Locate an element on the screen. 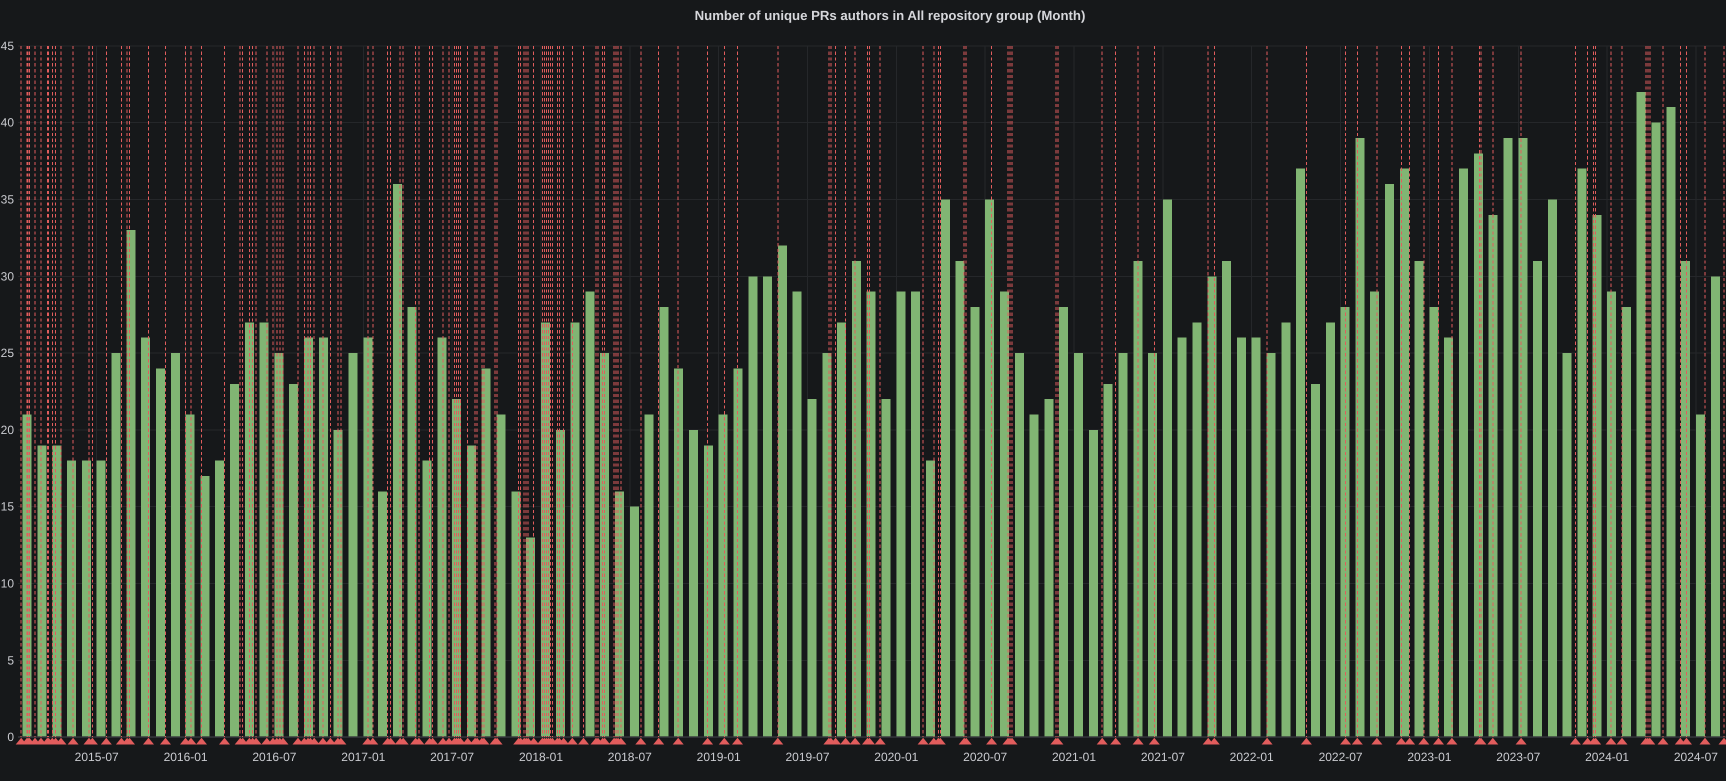 This screenshot has height=781, width=1726. svg-text: 2018-07 is located at coordinates (630, 757).